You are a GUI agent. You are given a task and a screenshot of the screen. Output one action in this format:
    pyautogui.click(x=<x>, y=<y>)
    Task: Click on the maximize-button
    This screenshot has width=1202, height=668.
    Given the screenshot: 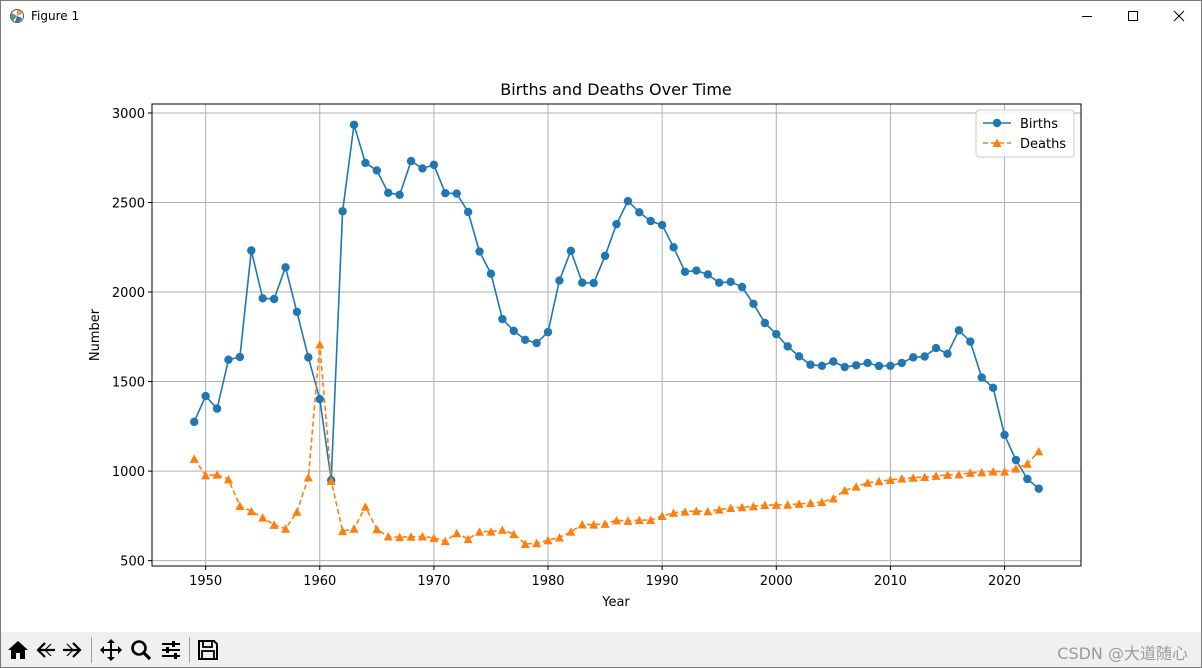 What is the action you would take?
    pyautogui.click(x=1133, y=16)
    